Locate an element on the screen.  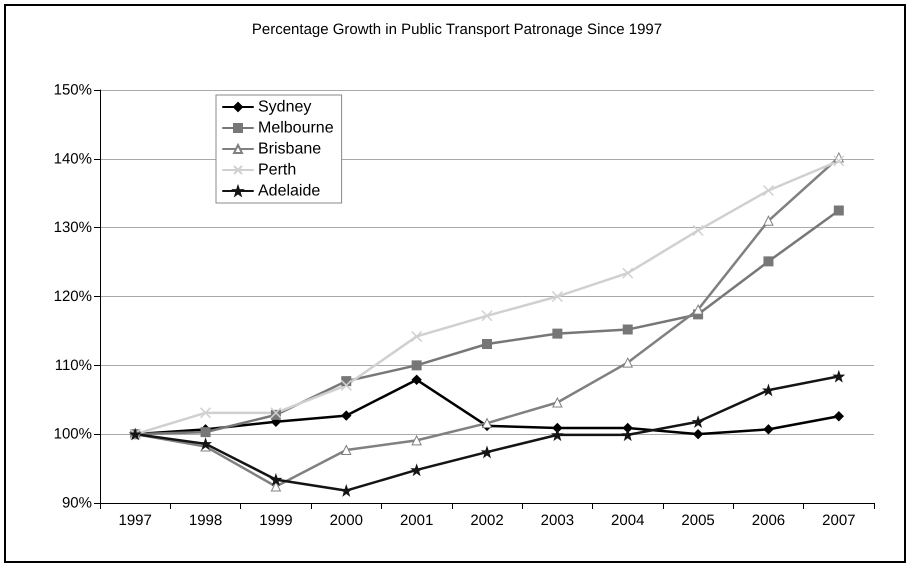
y-tick-label: 110% is located at coordinates (73, 365).